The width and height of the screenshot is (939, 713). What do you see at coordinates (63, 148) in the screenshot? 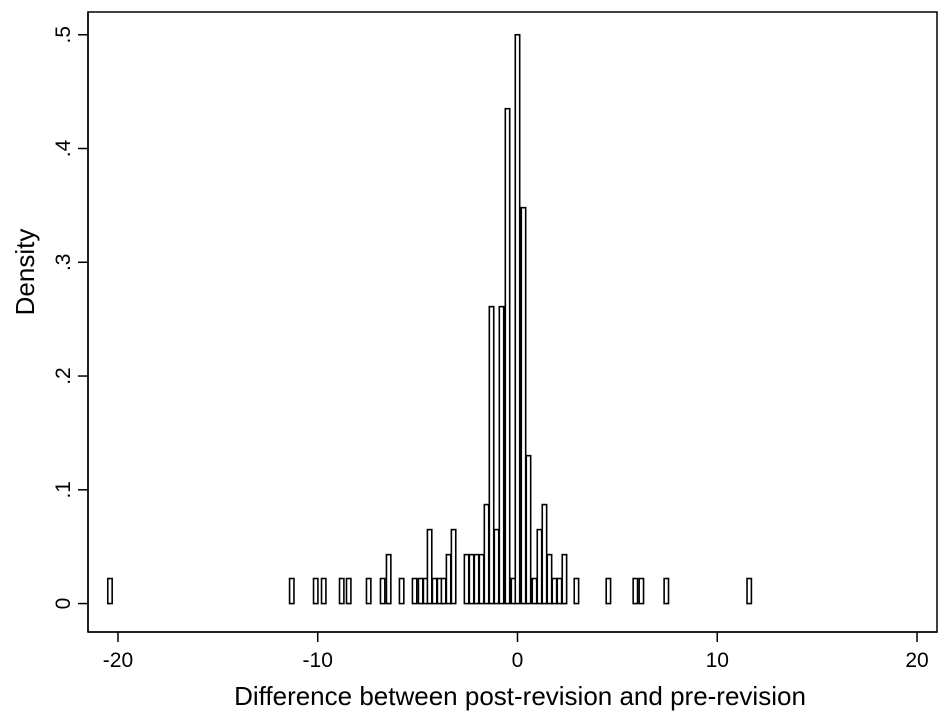
I see `y-tick-label: .4` at bounding box center [63, 148].